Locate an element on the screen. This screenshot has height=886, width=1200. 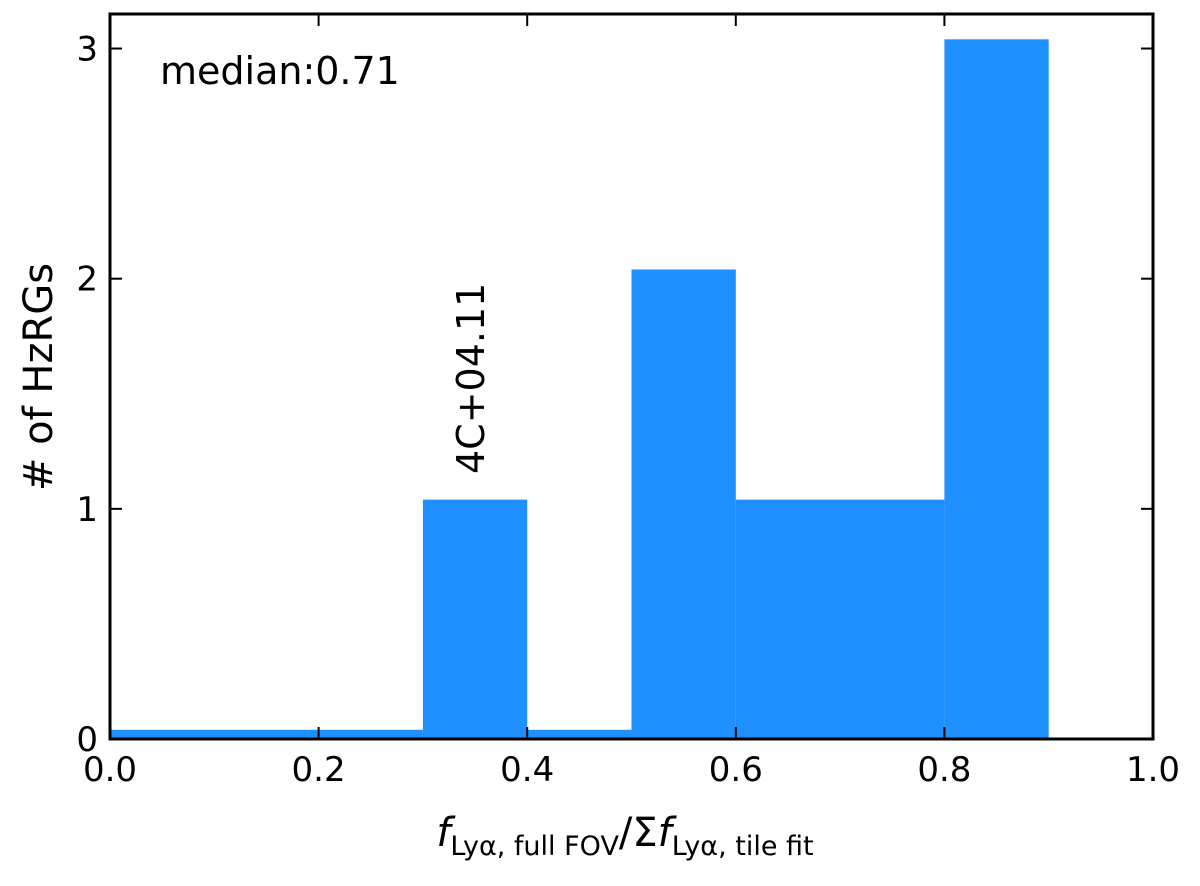
x-tick-label-1: 0.2 is located at coordinates (319, 770).